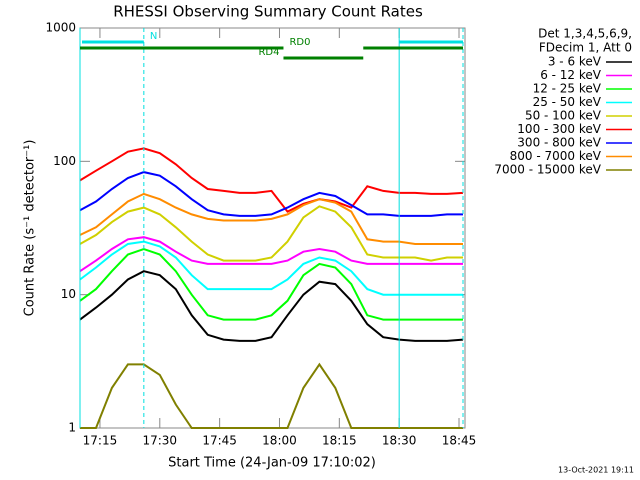 This screenshot has width=640, height=480. Describe the element at coordinates (596, 470) in the screenshot. I see `footer: 13-Oct-2021 19:11` at that location.